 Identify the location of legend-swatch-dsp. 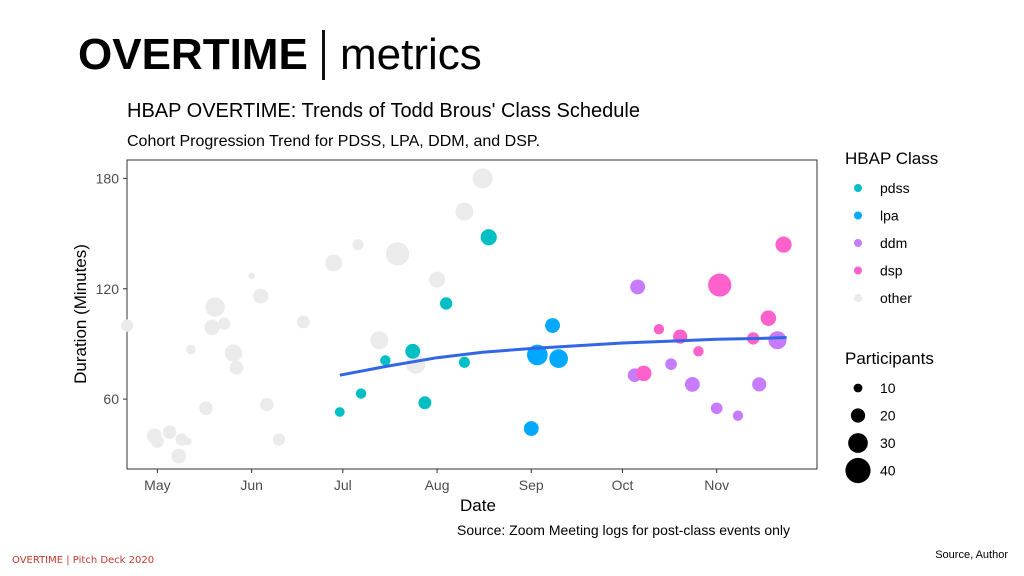
(858, 270).